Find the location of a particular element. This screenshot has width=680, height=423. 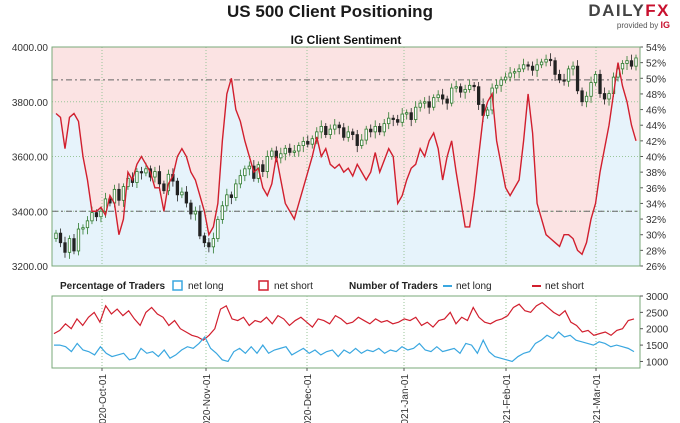

percent-tick-label: 34% is located at coordinates (656, 204).